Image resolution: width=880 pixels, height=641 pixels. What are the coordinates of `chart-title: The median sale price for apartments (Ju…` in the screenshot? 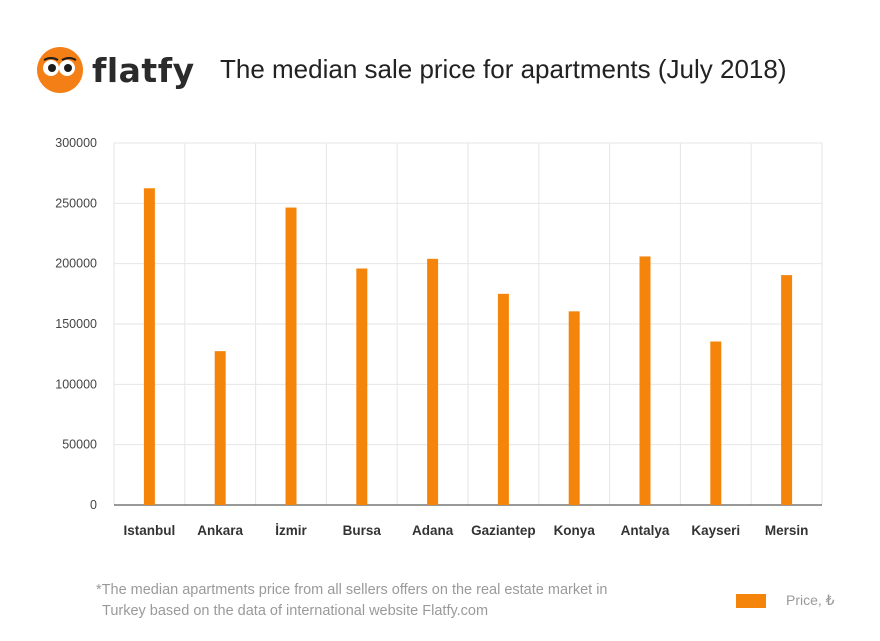 It's located at (503, 69).